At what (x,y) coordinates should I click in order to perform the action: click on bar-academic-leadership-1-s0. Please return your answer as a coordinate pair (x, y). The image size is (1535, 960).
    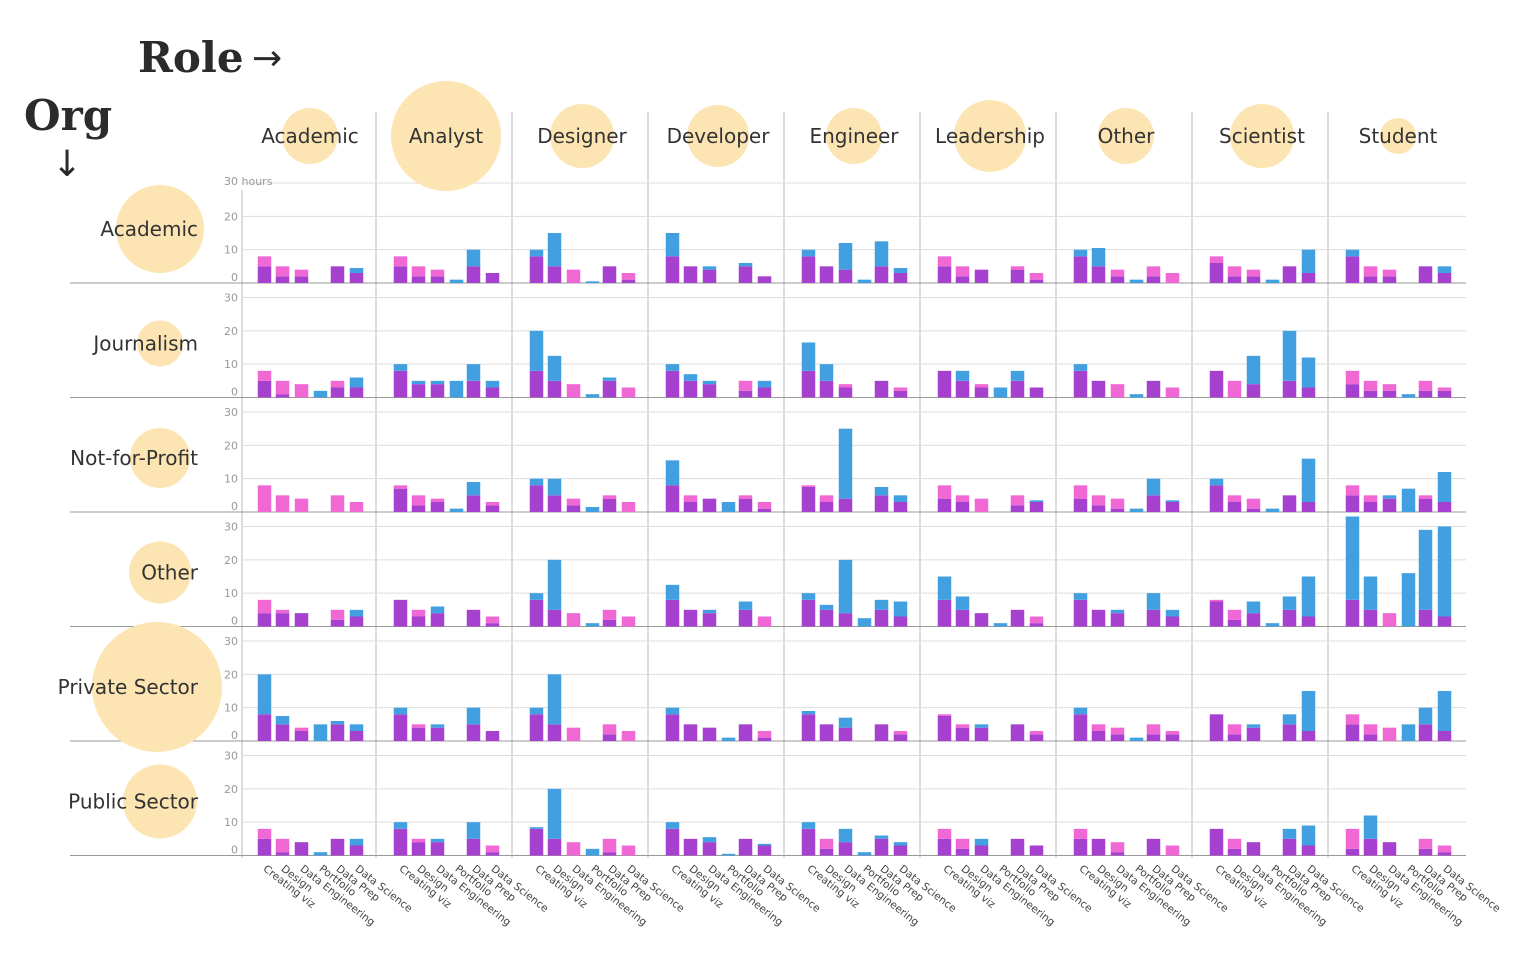
    Looking at the image, I should click on (962, 279).